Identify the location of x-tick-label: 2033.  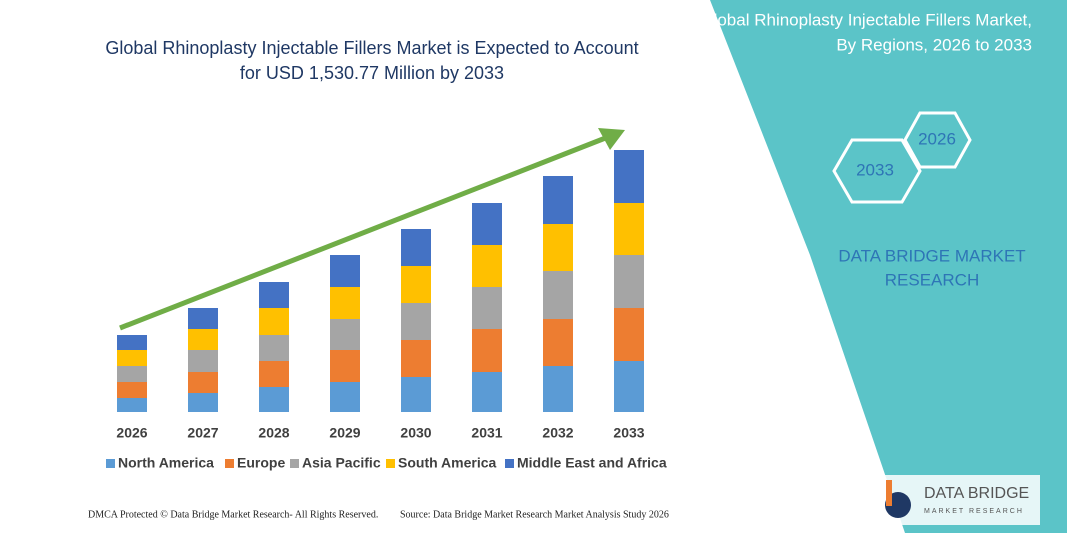
(628, 433).